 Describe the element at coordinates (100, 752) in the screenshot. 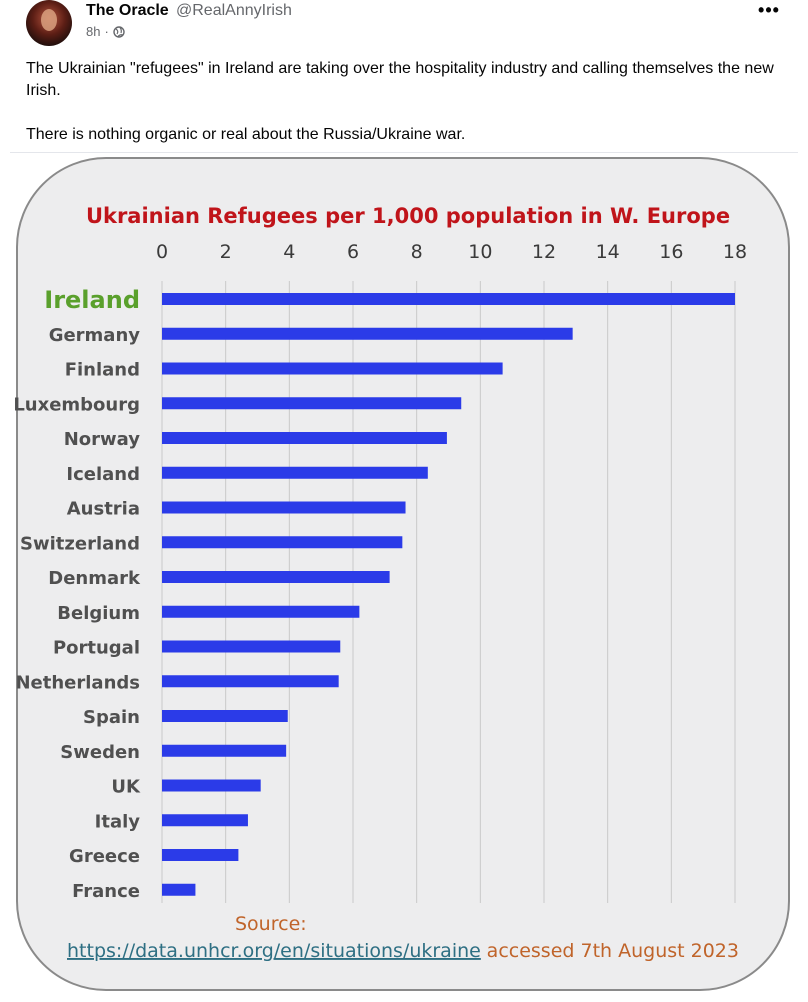

I see `category-label-sweden: Sweden` at that location.